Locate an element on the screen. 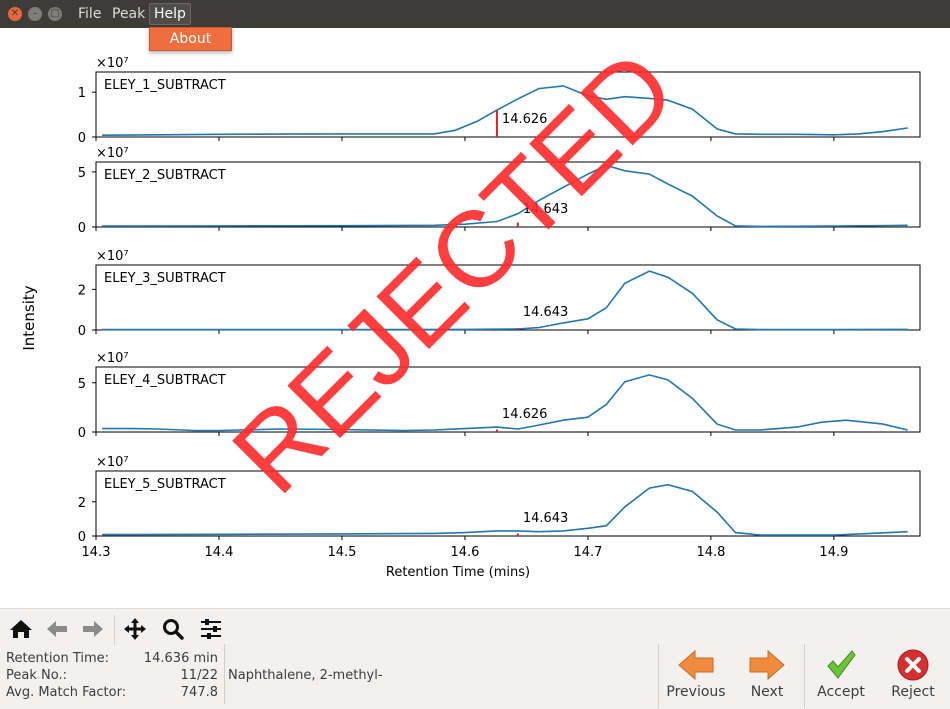  peak-number-label: Peak No.: is located at coordinates (36, 675).